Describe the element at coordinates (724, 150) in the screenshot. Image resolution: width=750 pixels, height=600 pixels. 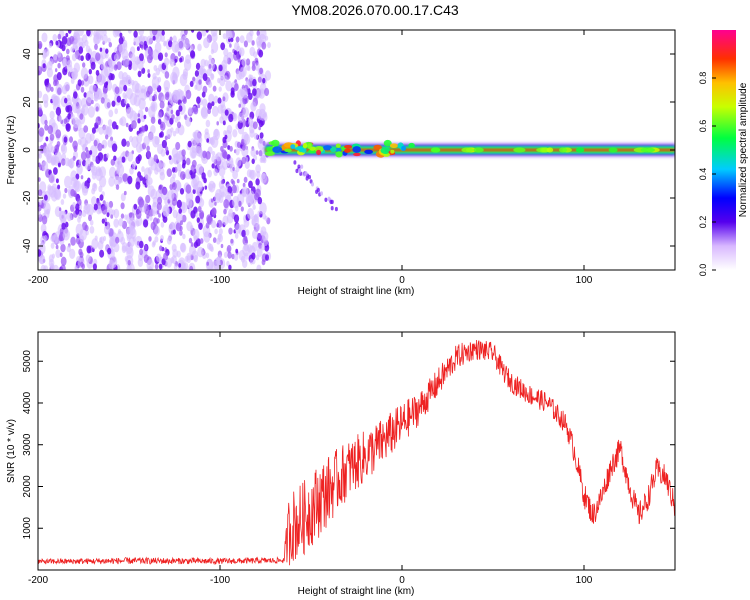
I see `colorbar-gradient` at that location.